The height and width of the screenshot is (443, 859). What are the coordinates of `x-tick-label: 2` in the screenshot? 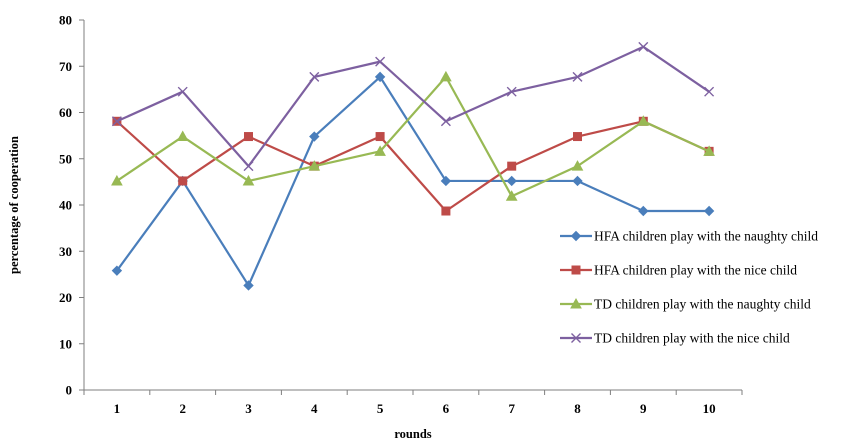 It's located at (182, 408).